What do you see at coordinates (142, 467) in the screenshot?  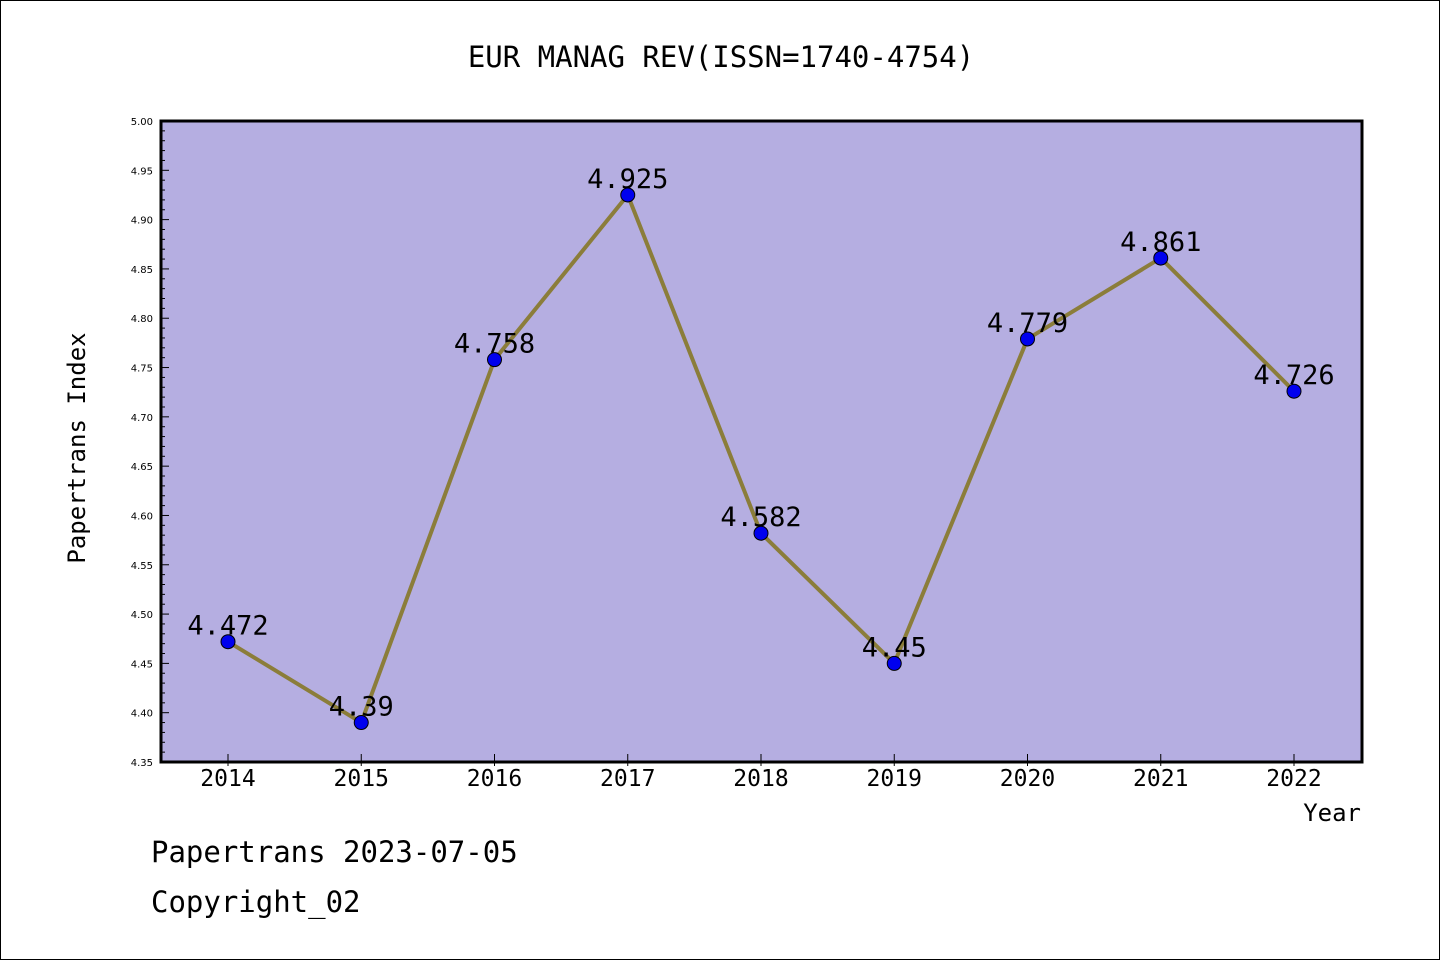 I see `y-tick-label: 4.65` at bounding box center [142, 467].